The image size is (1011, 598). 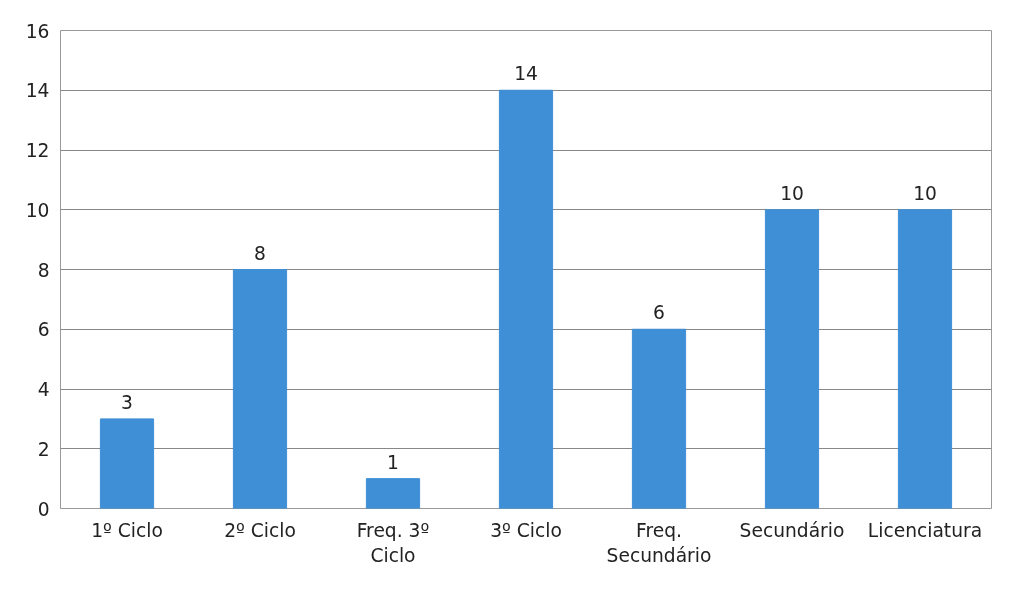 I want to click on y-tick-label: 2, so click(x=43, y=449).